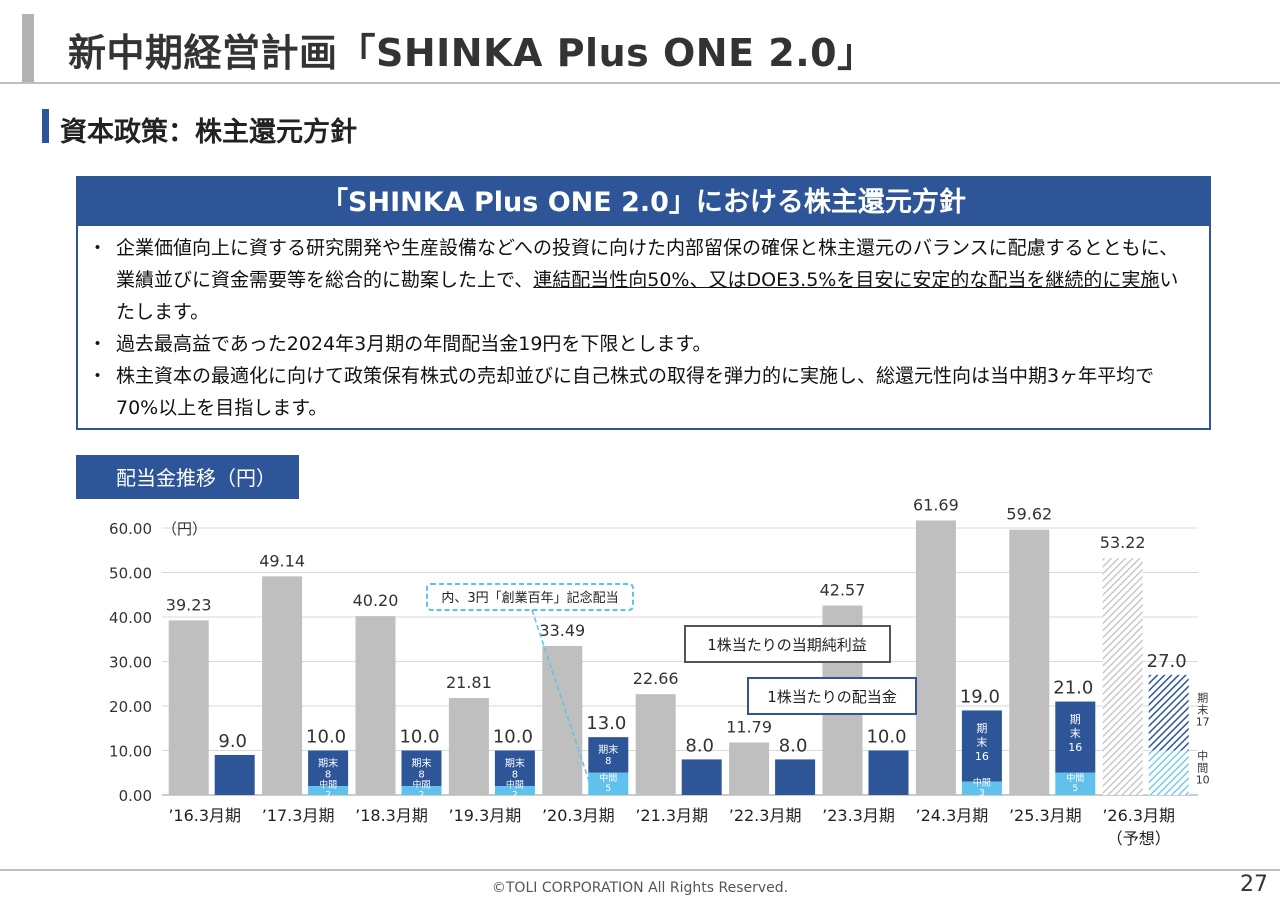 This screenshot has height=904, width=1280. I want to click on dps-interim-label-4-line-1: 5, so click(608, 789).